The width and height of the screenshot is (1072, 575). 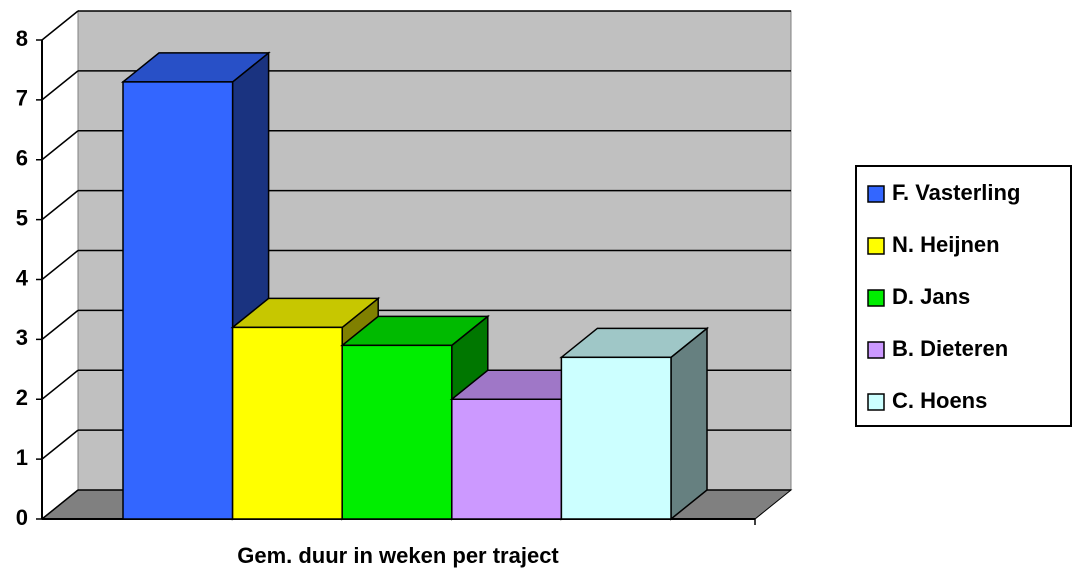 I want to click on y-tick-label: 6, so click(x=22, y=158).